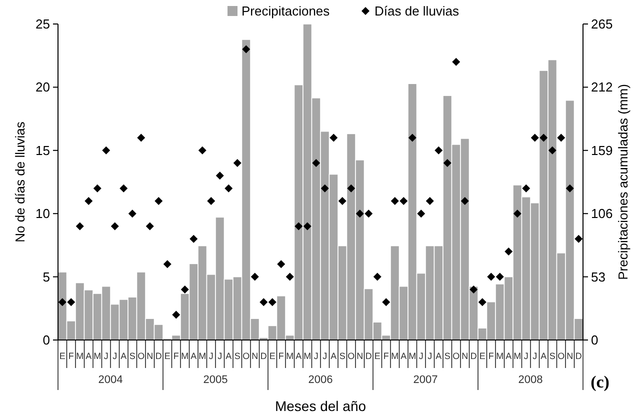  Describe the element at coordinates (320, 380) in the screenshot. I see `text: 2006` at that location.